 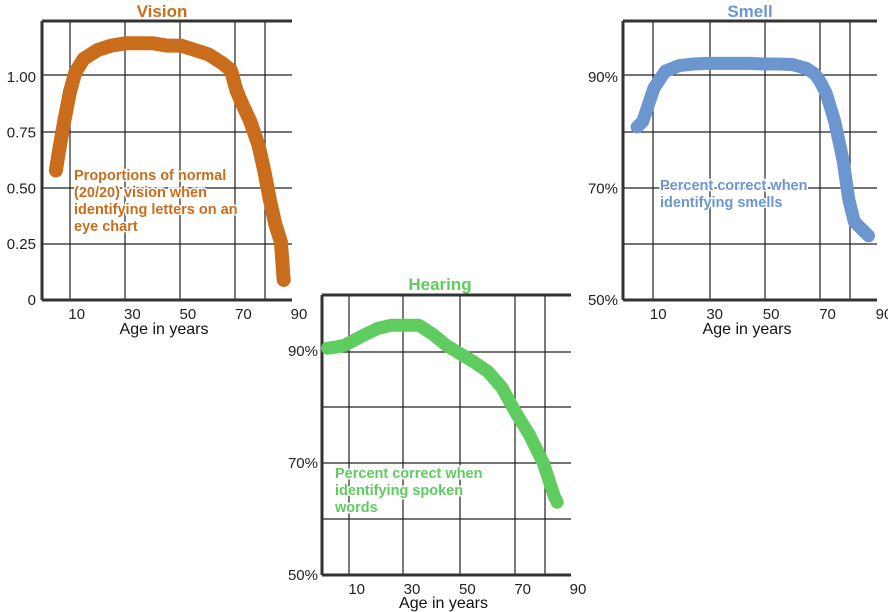 I want to click on y-tick-label: 0.25, so click(x=21, y=244).